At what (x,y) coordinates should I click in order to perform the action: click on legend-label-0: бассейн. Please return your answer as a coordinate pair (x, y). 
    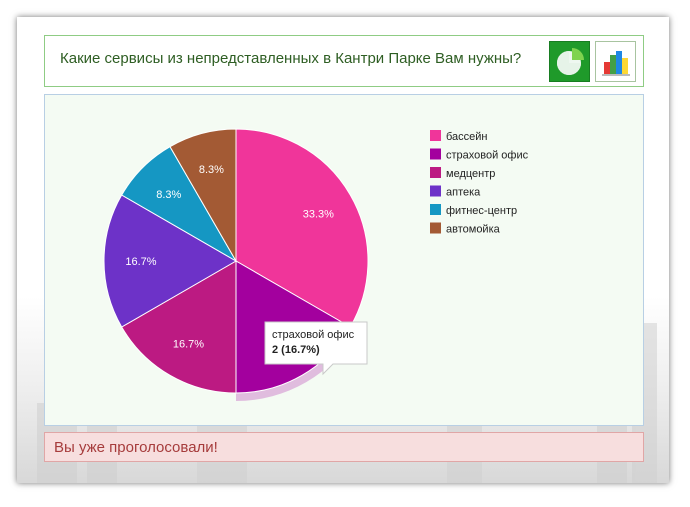
    Looking at the image, I should click on (467, 137).